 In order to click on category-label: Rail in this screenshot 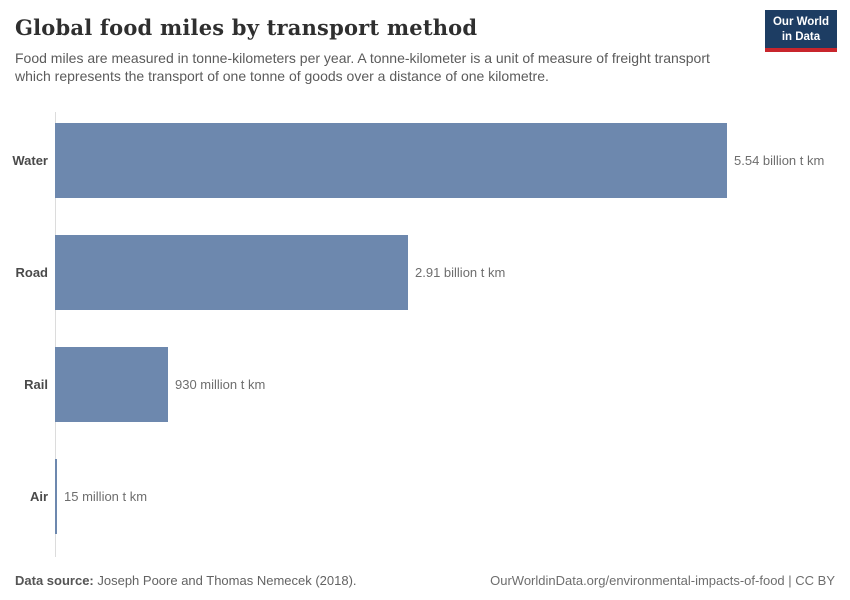, I will do `click(36, 384)`.